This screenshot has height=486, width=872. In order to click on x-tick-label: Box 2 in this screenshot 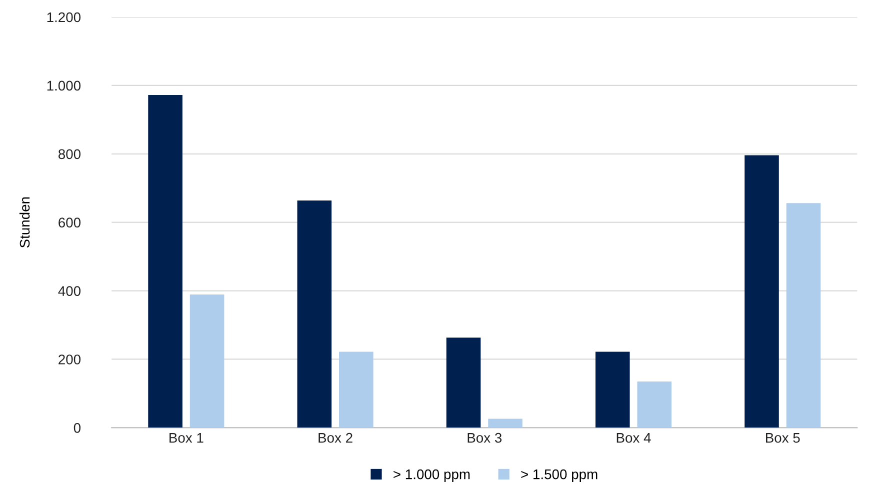, I will do `click(335, 437)`.